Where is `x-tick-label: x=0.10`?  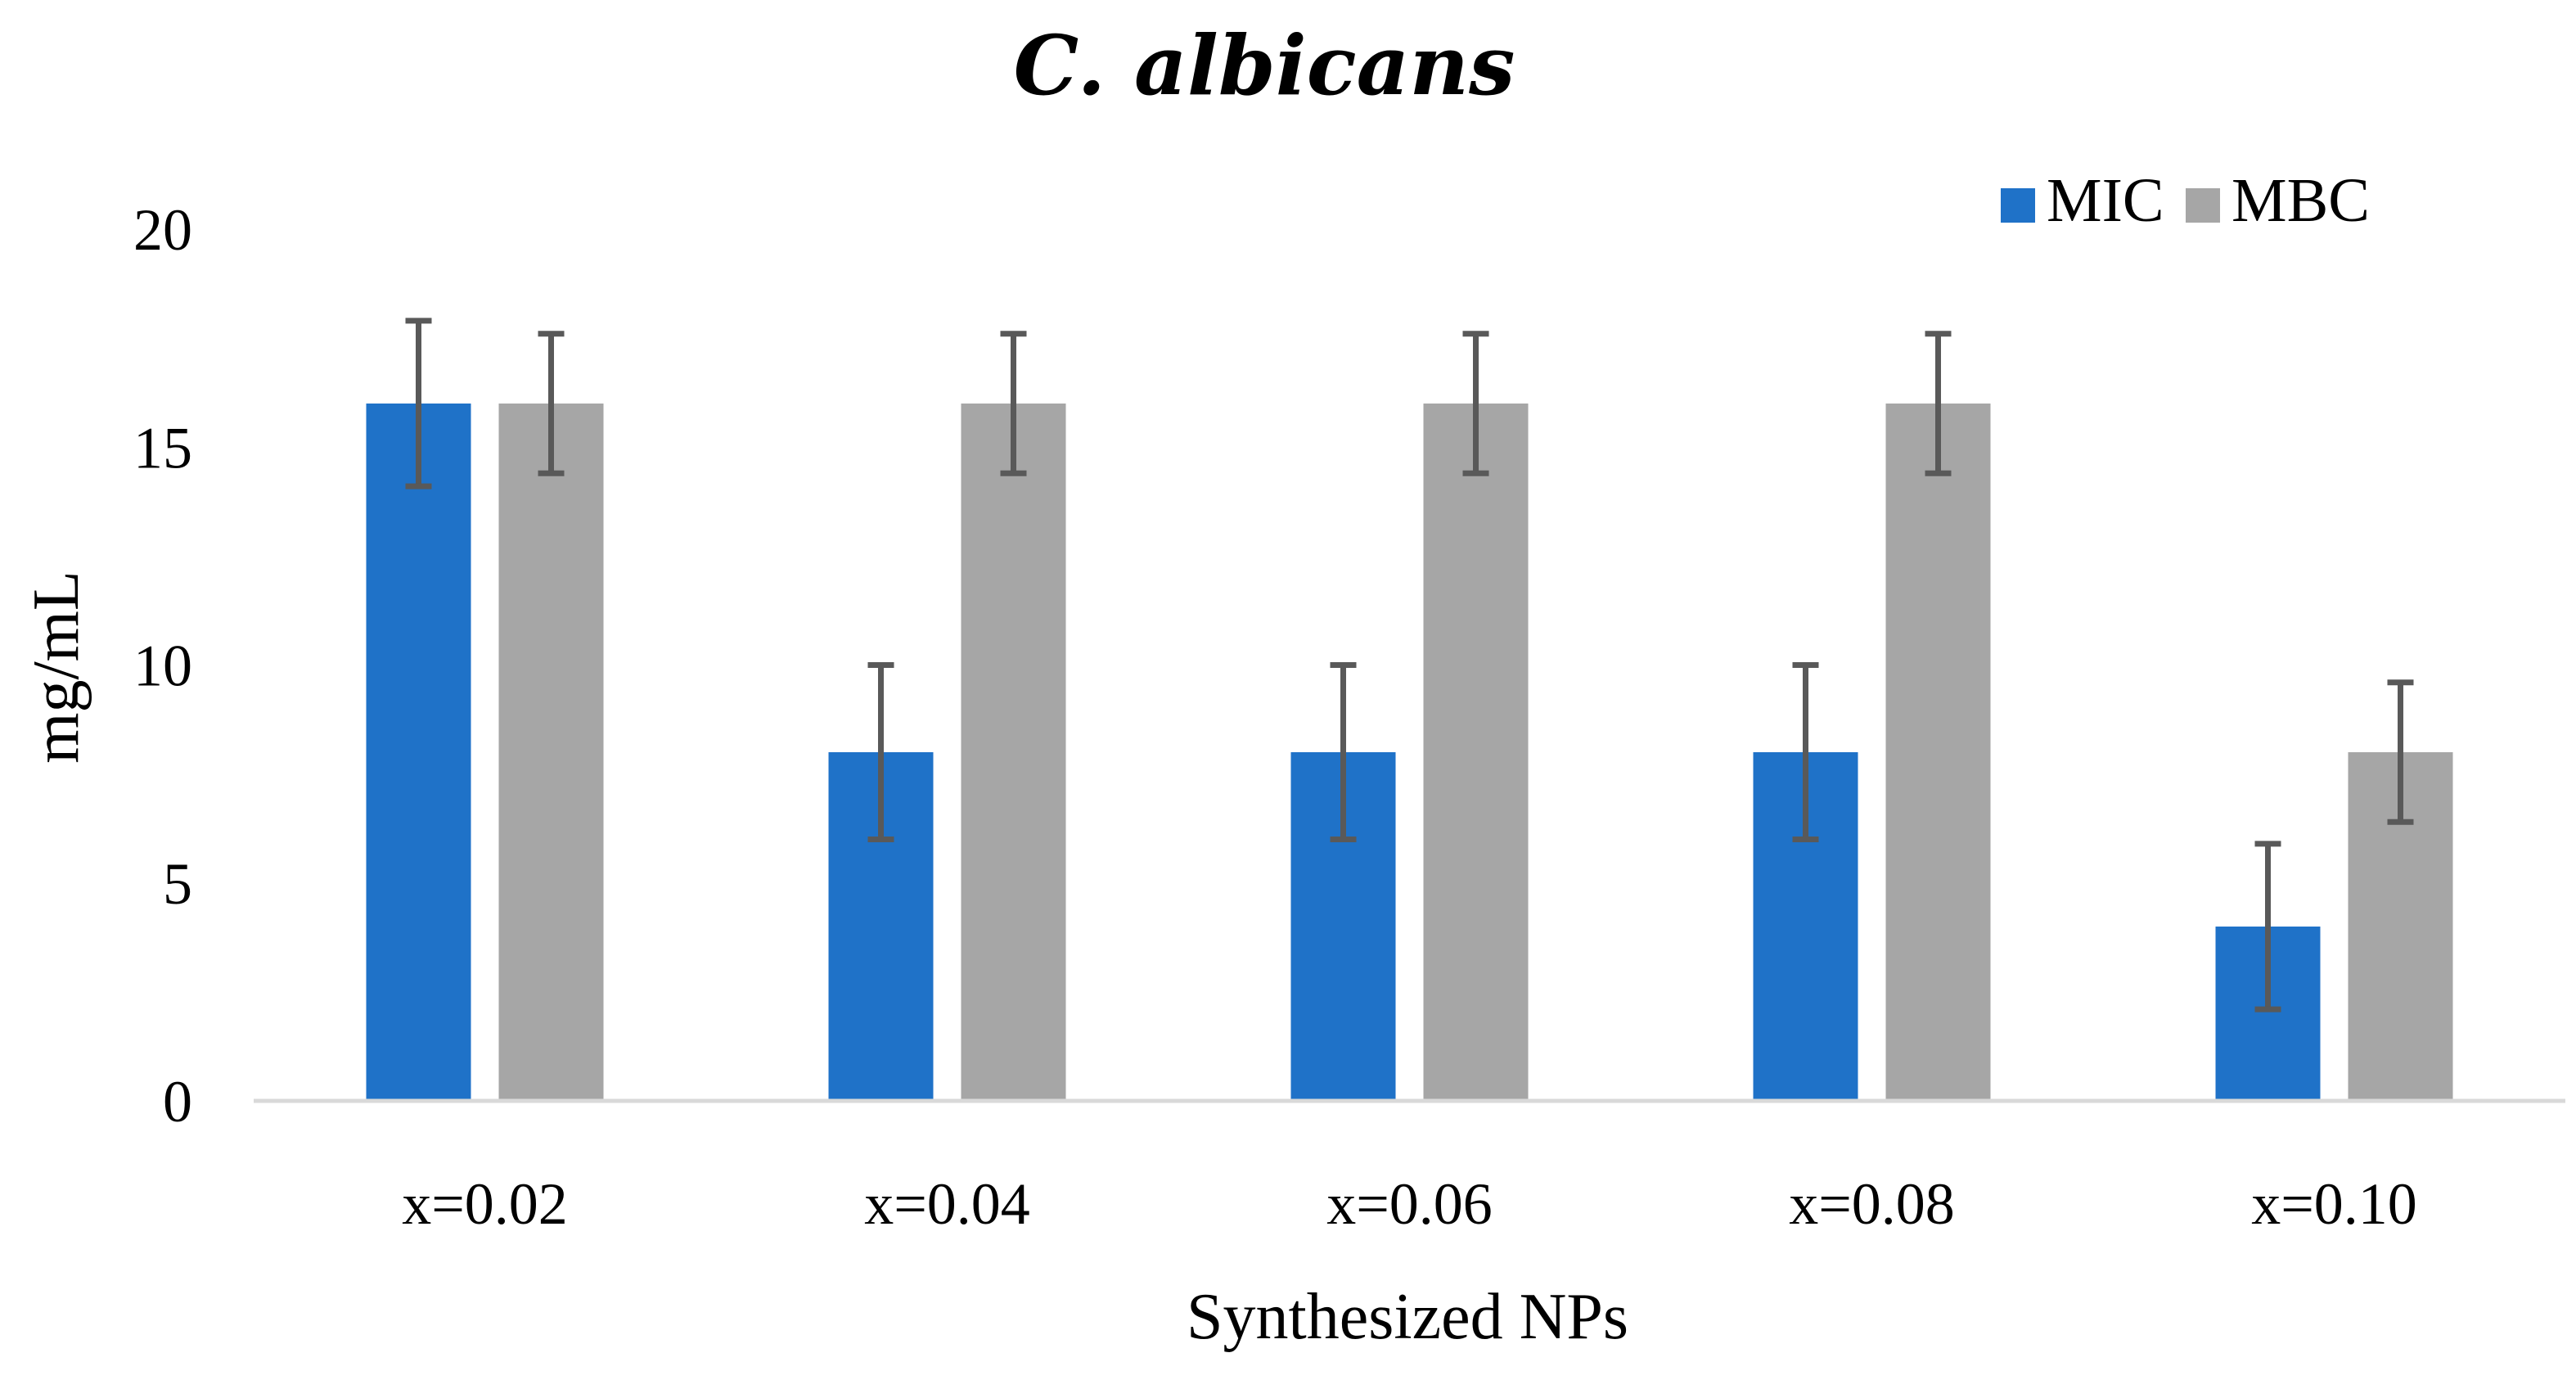 x-tick-label: x=0.10 is located at coordinates (2334, 1204).